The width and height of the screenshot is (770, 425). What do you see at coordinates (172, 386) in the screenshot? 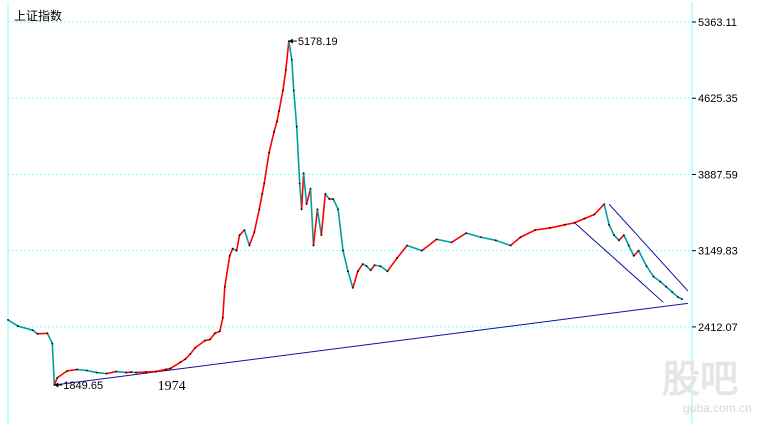
I see `annotation-label: 1974` at bounding box center [172, 386].